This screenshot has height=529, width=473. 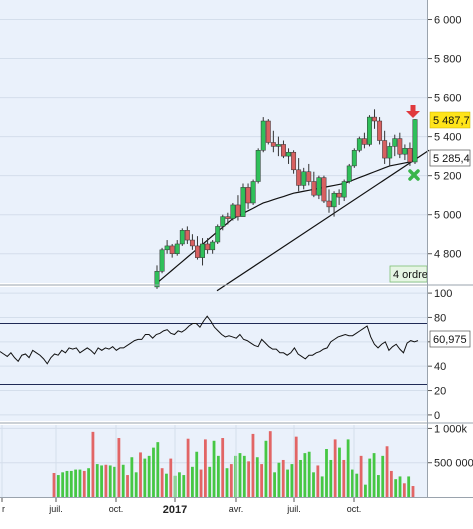 What do you see at coordinates (448, 138) in the screenshot?
I see `price-tick-label: 5 400` at bounding box center [448, 138].